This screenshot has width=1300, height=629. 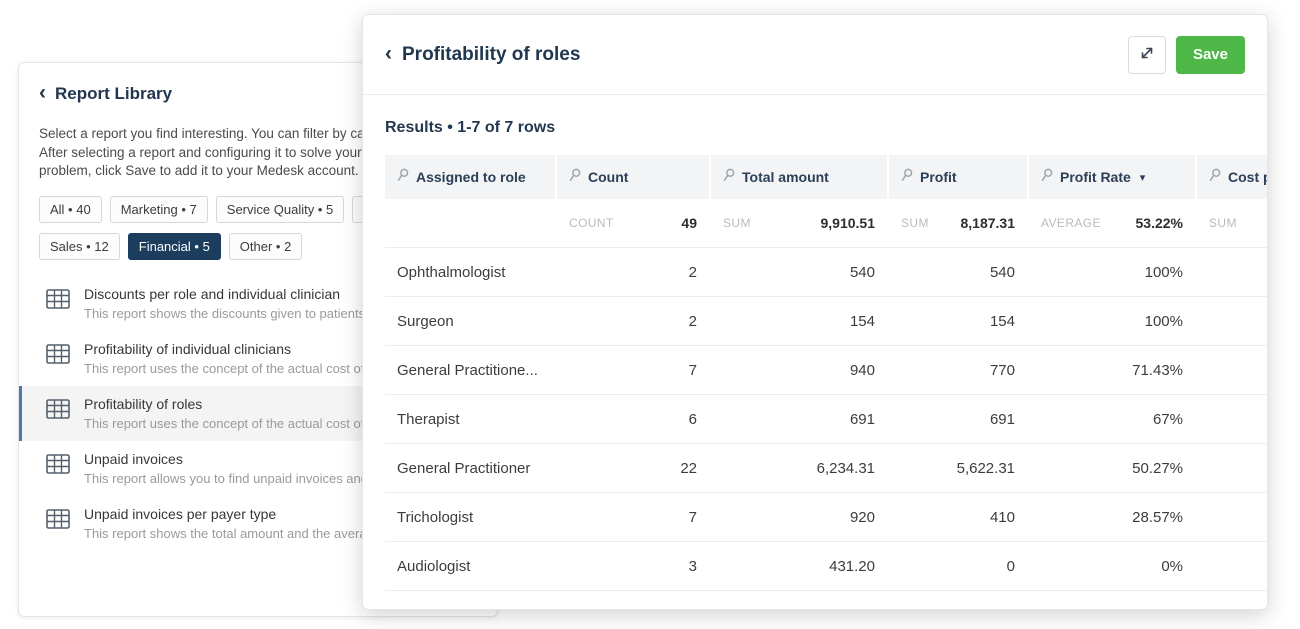 I want to click on role-cell: Therapist, so click(x=428, y=419).